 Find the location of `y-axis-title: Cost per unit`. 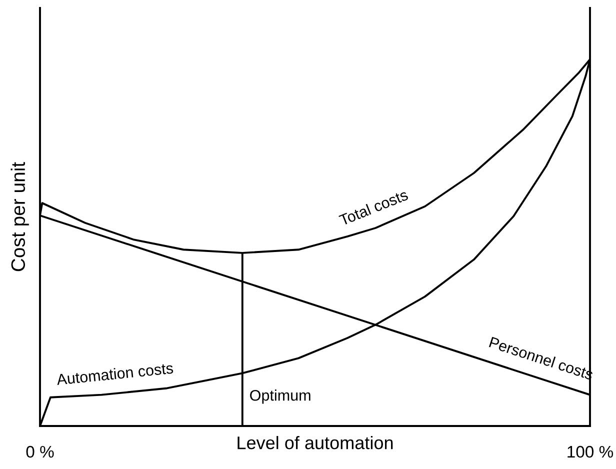

y-axis-title: Cost per unit is located at coordinates (19, 217).